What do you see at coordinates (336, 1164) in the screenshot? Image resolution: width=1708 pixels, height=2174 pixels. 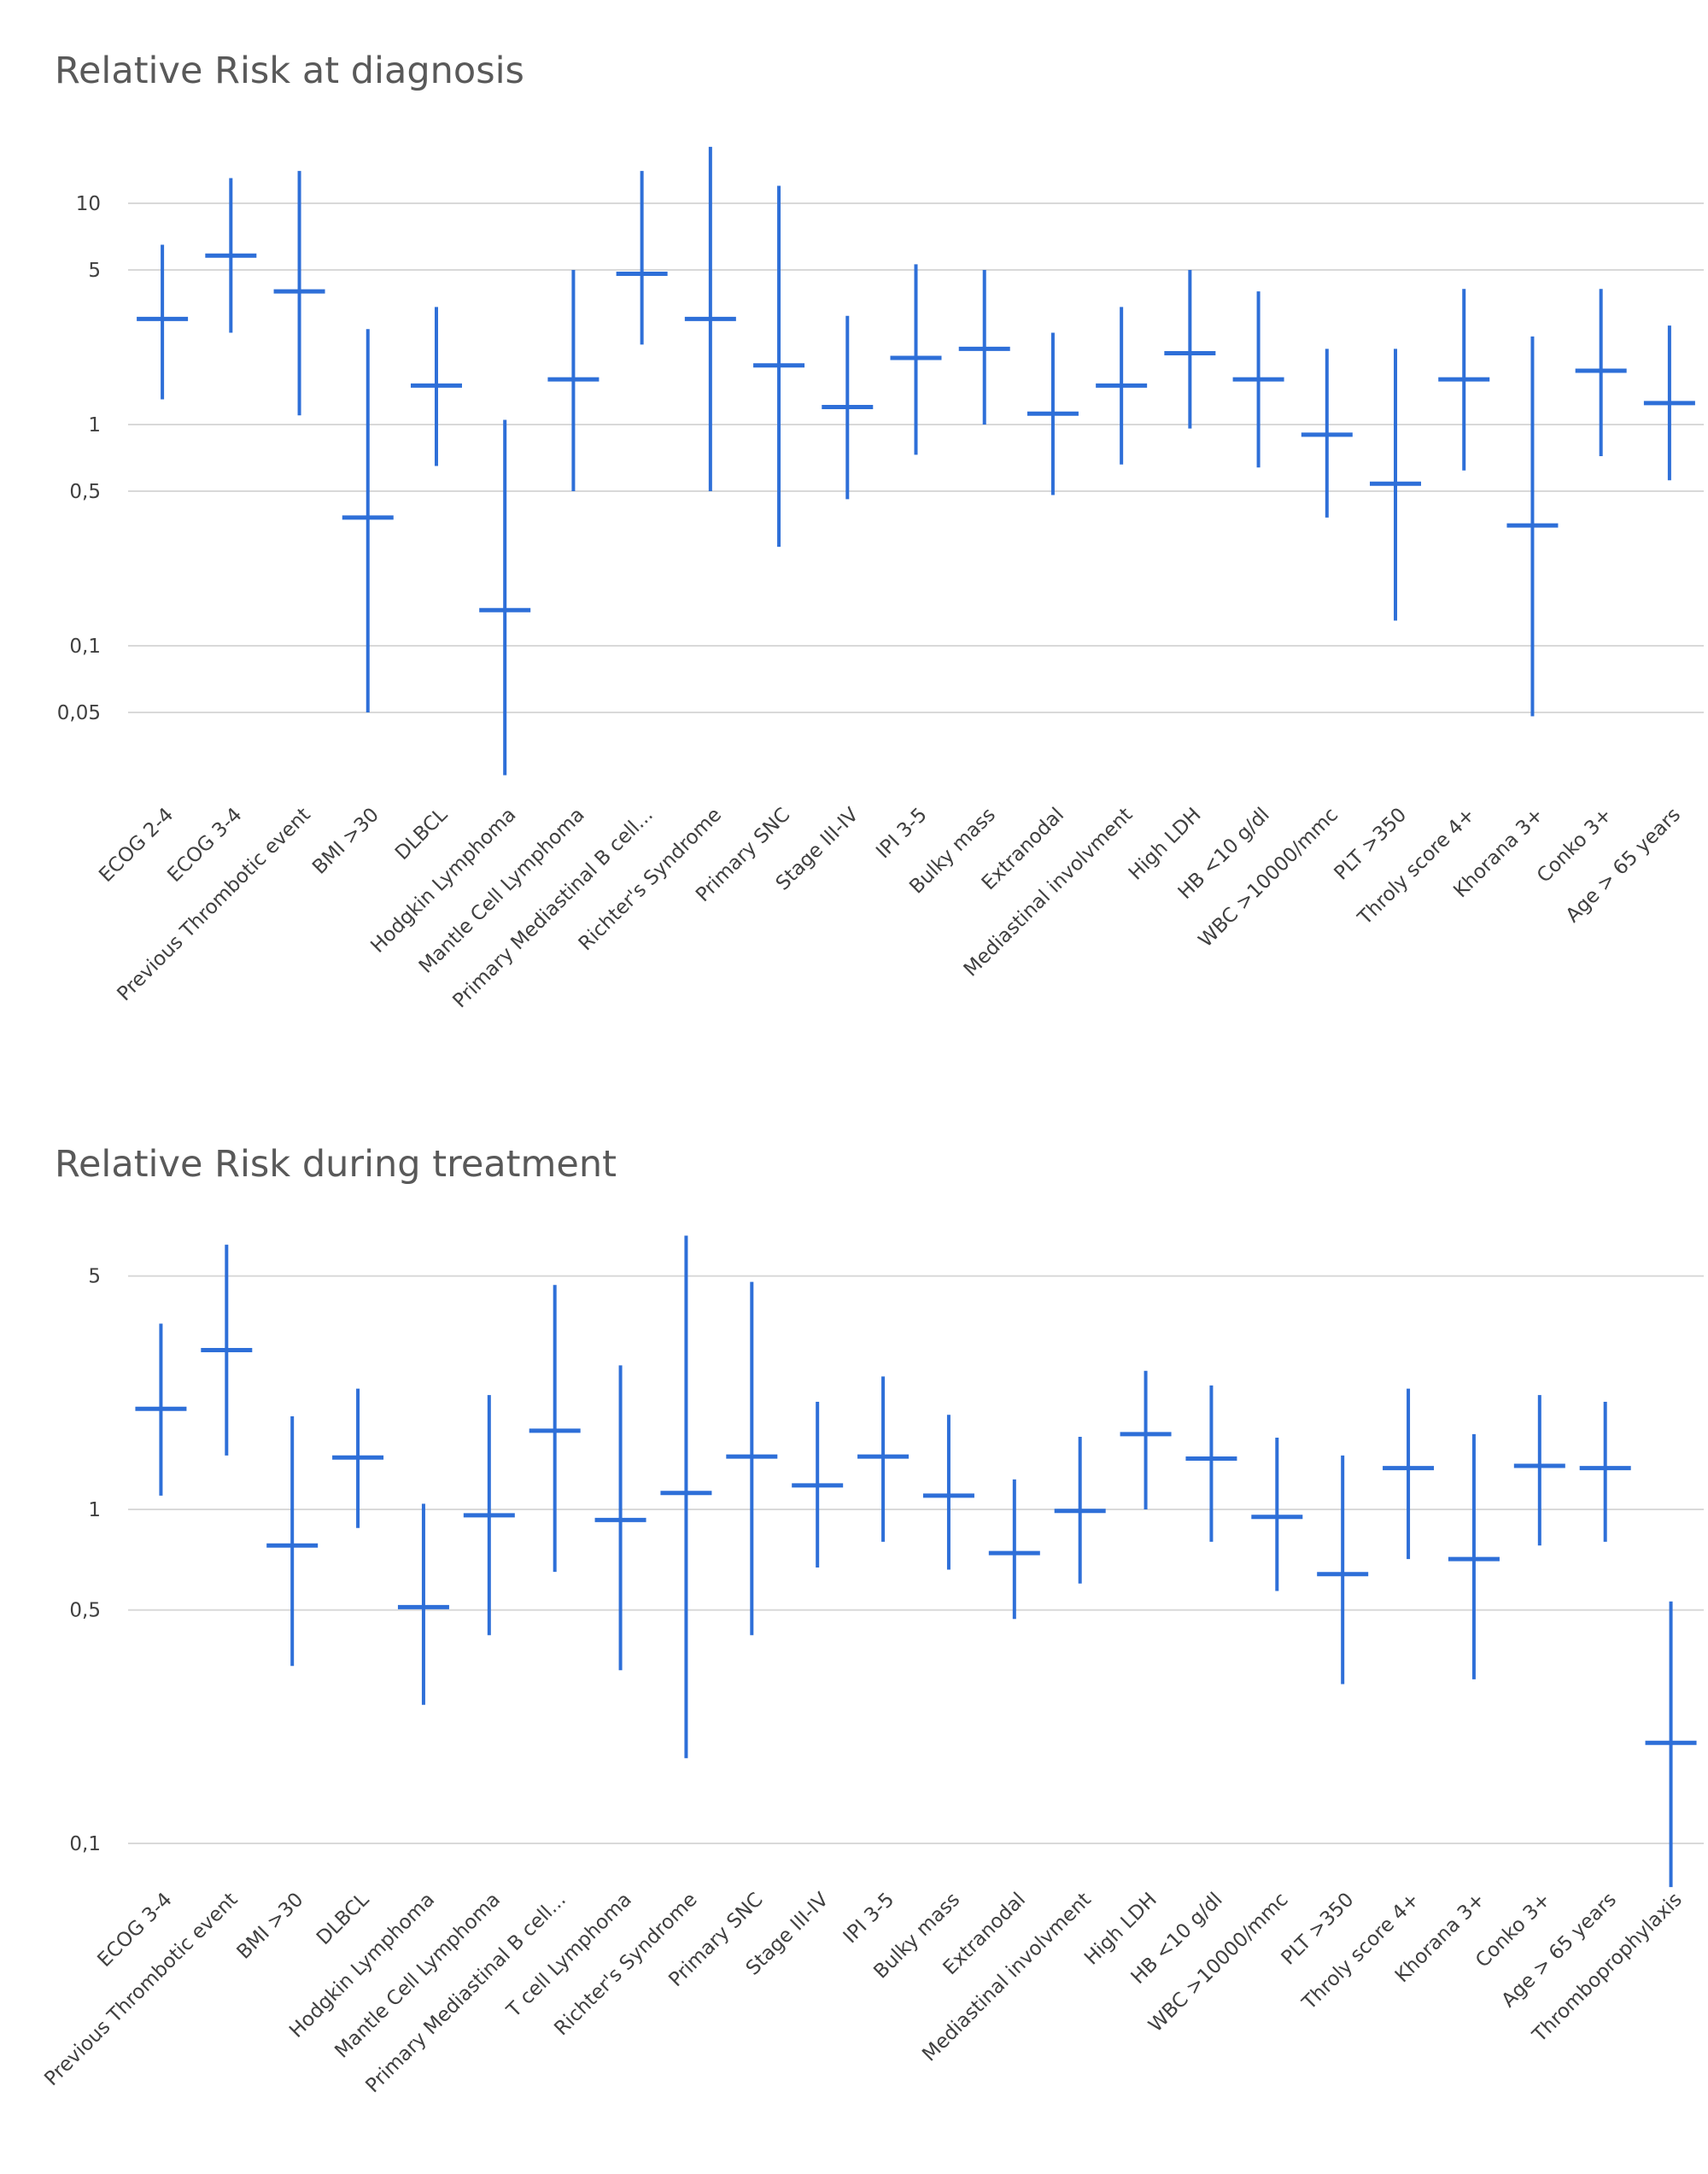 I see `chart-title: Relative Risk during treatment` at bounding box center [336, 1164].